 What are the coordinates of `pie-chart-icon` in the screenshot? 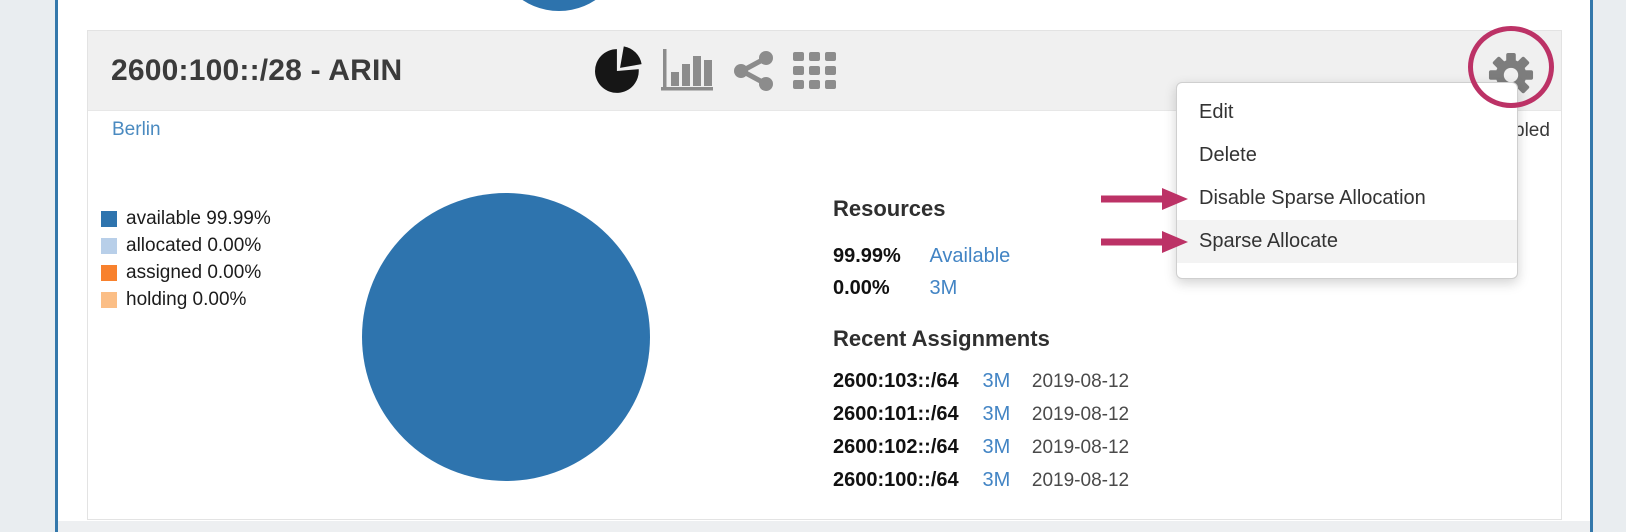 It's located at (619, 71).